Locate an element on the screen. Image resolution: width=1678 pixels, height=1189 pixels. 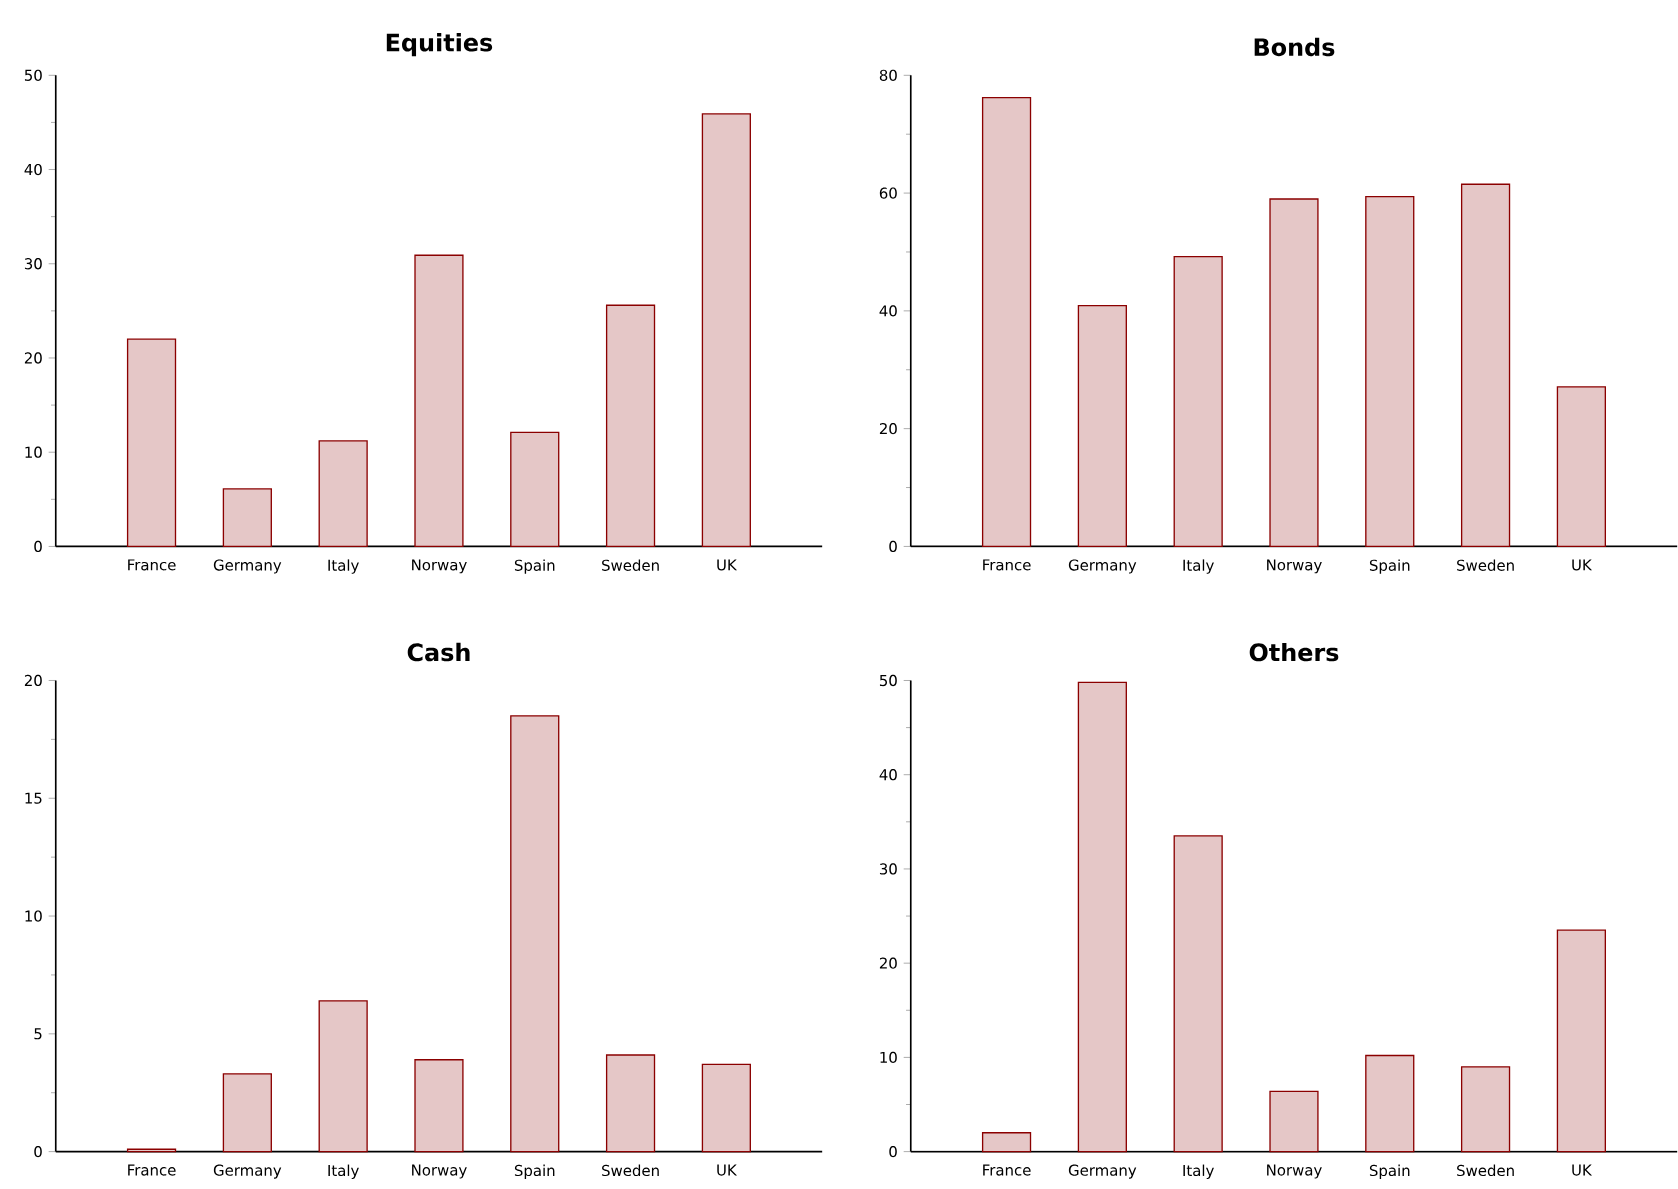
chart-title: Others is located at coordinates (1294, 652).